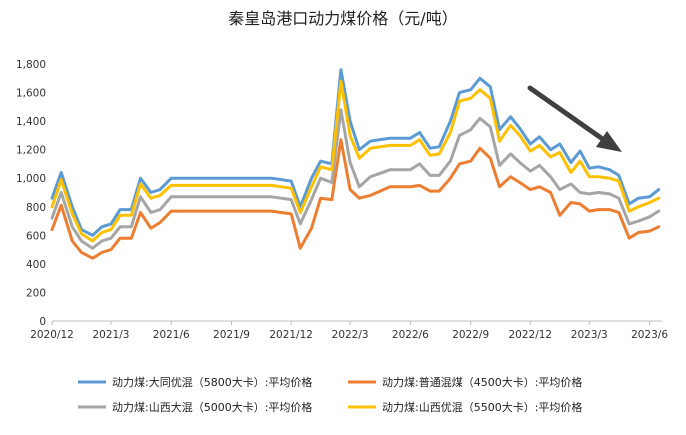 The width and height of the screenshot is (686, 435). I want to click on y-tick-label: 800, so click(36, 208).